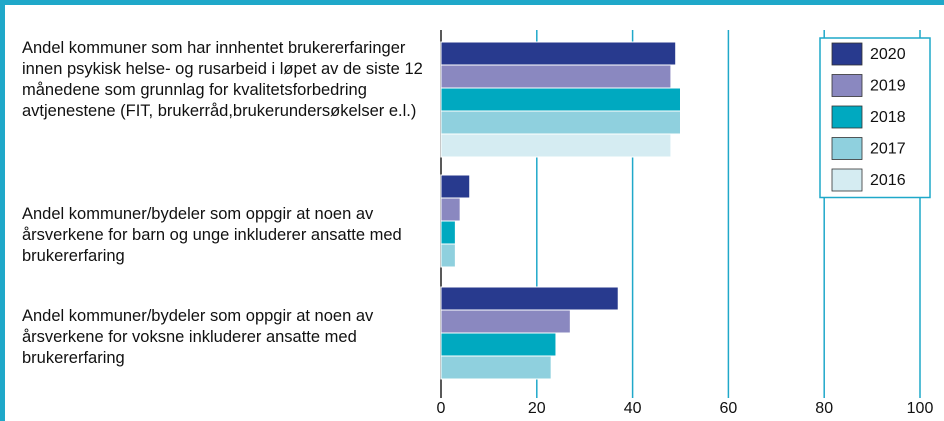  I want to click on x-tick-label: 60, so click(729, 408).